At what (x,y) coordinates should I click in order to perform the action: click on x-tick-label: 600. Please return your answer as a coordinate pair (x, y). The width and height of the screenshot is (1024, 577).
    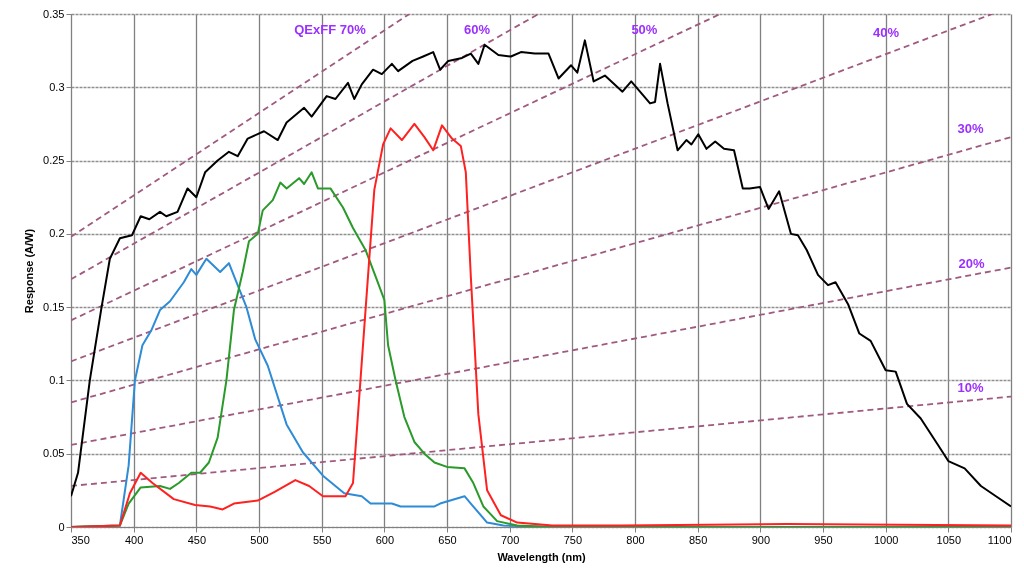
    Looking at the image, I should click on (385, 539).